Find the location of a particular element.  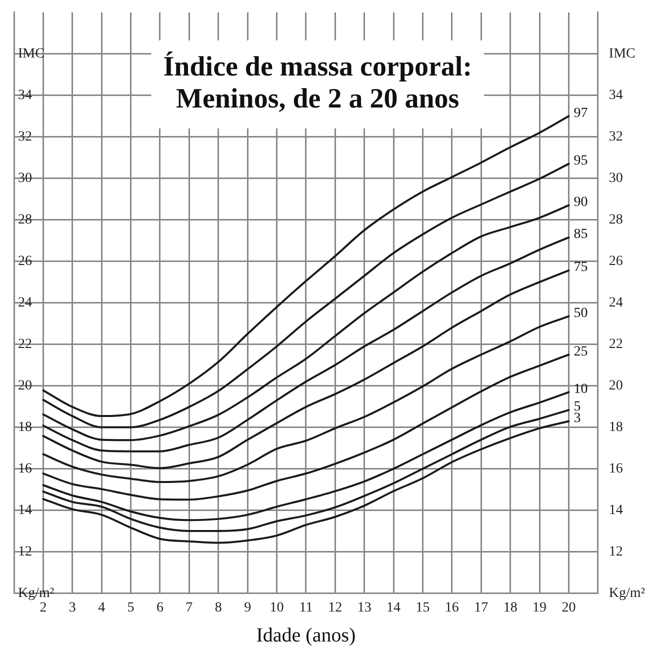

y2-tick-label: 18 is located at coordinates (615, 427).